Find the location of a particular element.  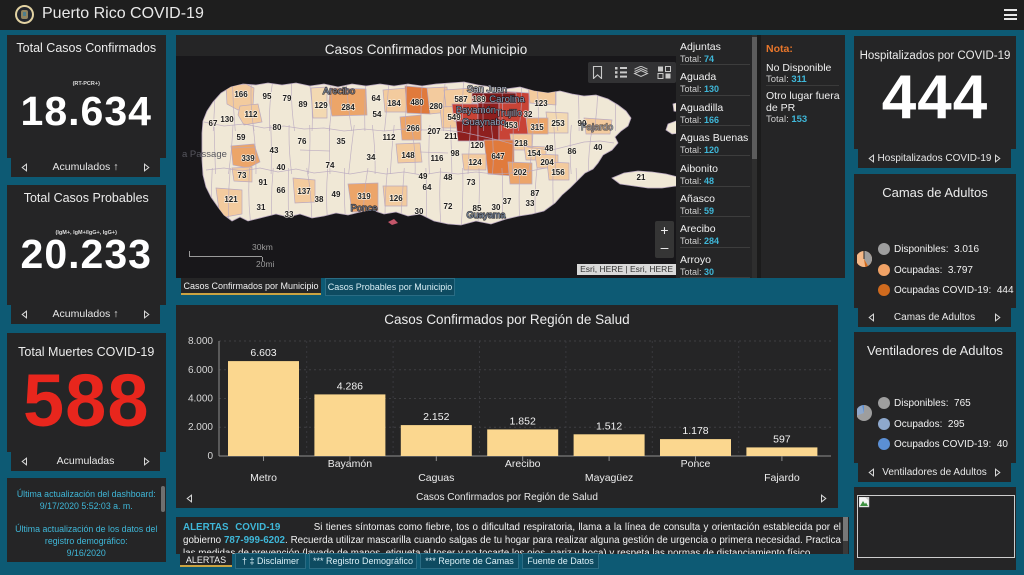

svg-text: 80 is located at coordinates (277, 127).